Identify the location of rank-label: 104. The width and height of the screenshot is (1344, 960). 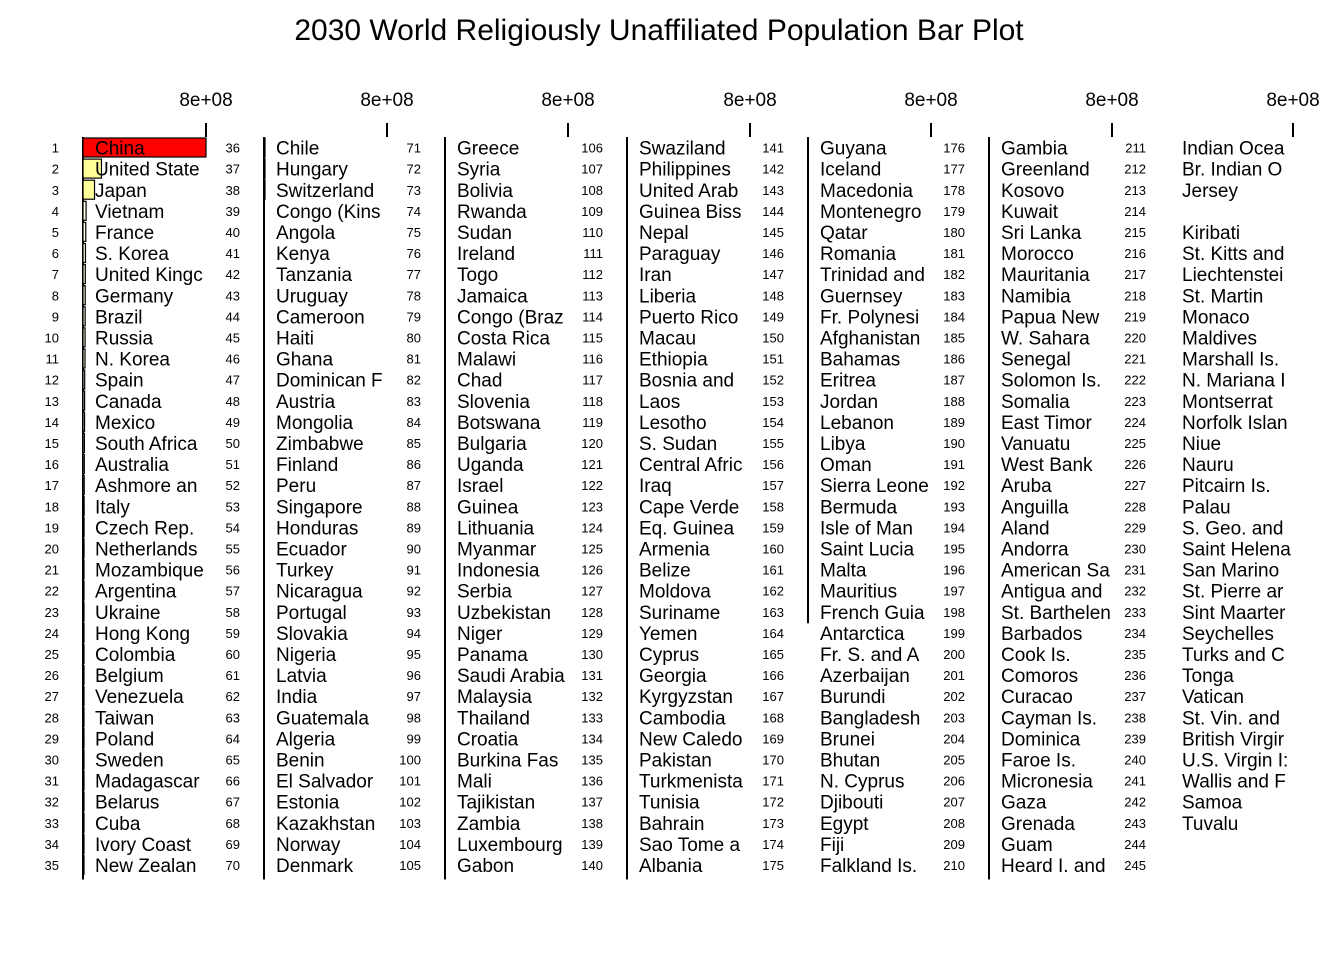
(410, 844).